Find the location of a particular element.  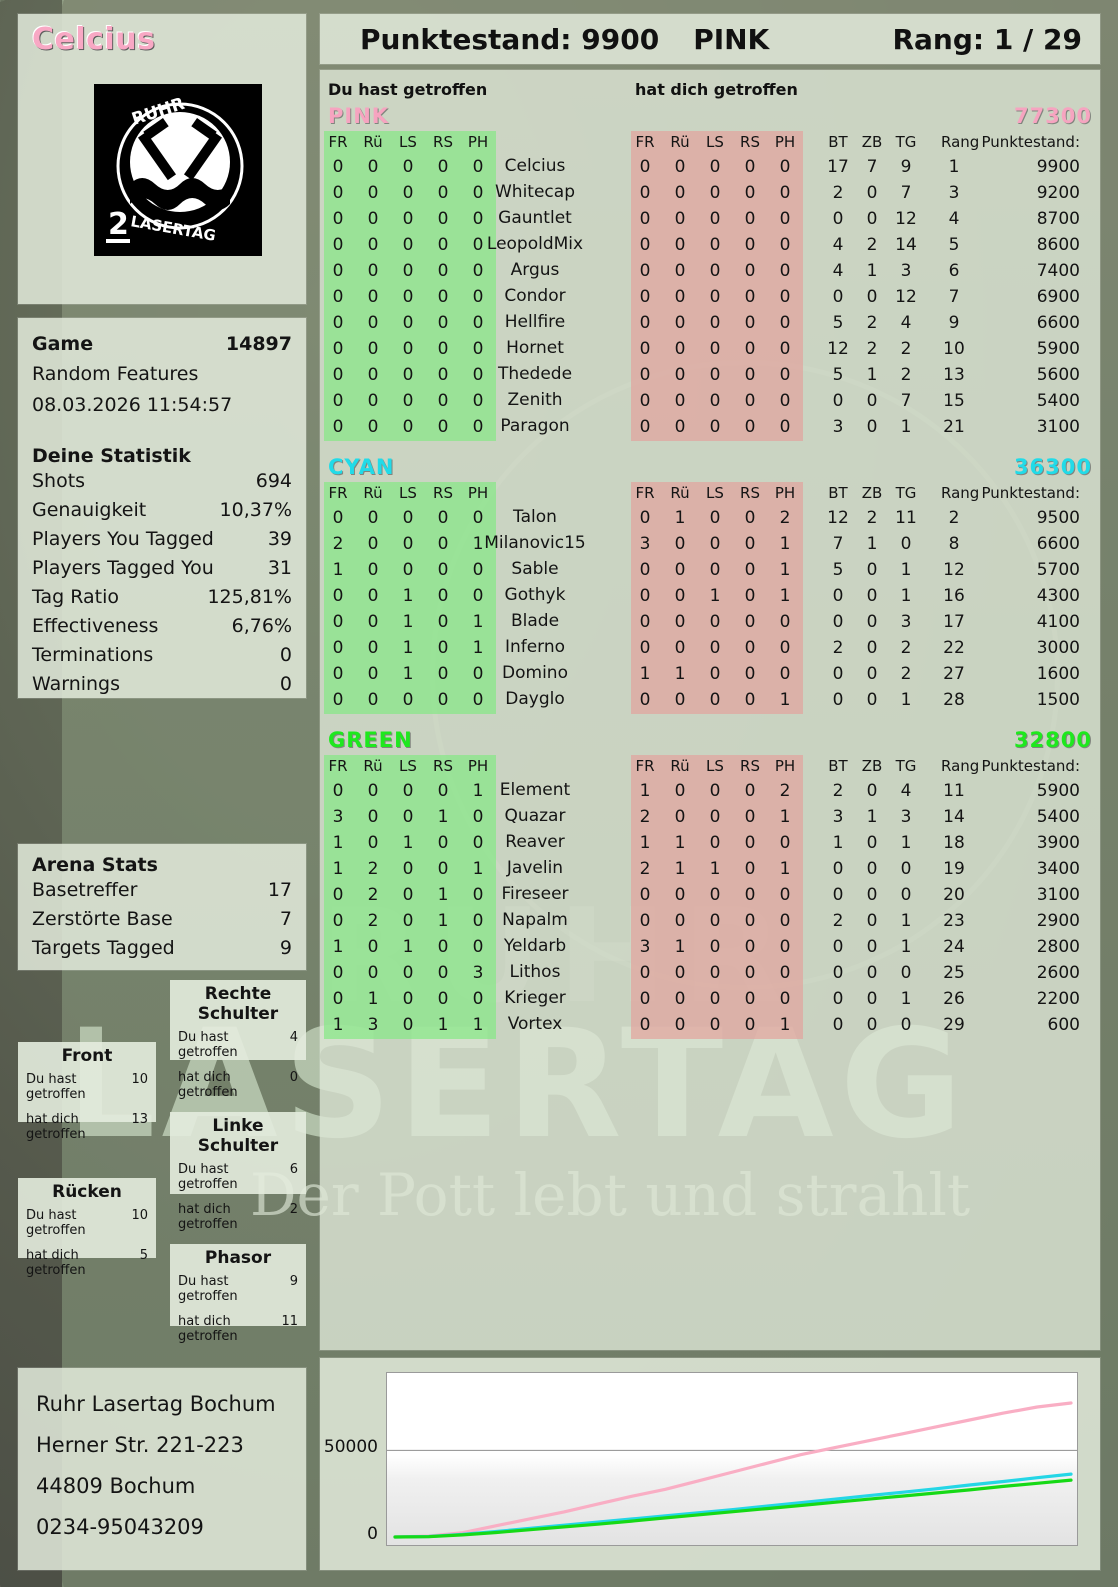

table-row: 1 0 0 0 0 Sable 0 0 0 0 1 5 0 1 12 5700 is located at coordinates (710, 571).